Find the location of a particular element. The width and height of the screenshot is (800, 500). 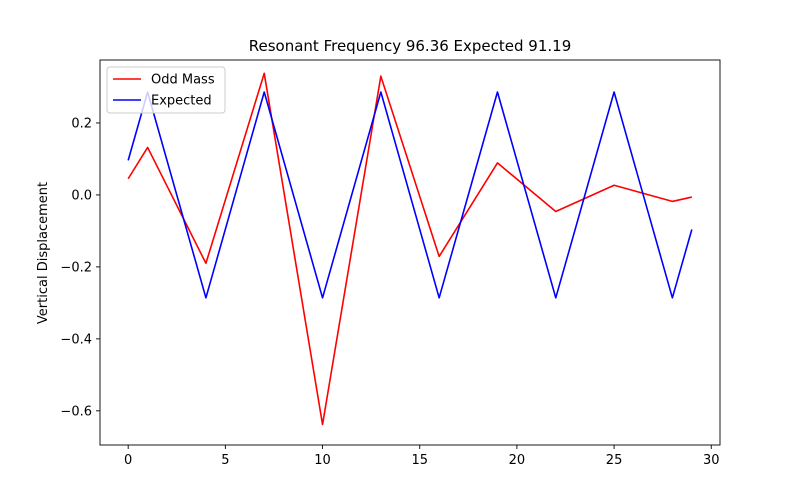

y-tick-label: 0.2 is located at coordinates (81, 123).